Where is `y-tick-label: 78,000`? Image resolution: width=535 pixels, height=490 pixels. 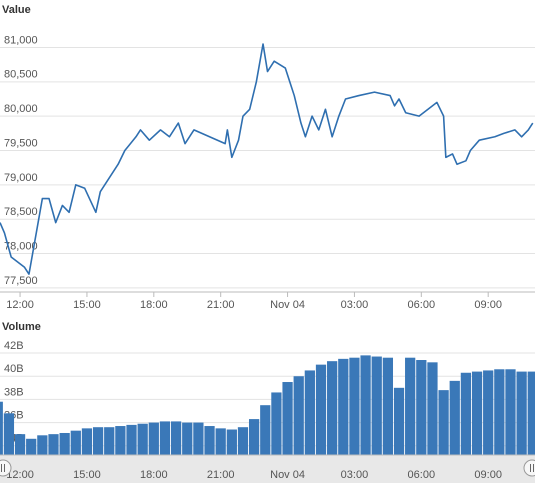
y-tick-label: 78,000 is located at coordinates (21, 246).